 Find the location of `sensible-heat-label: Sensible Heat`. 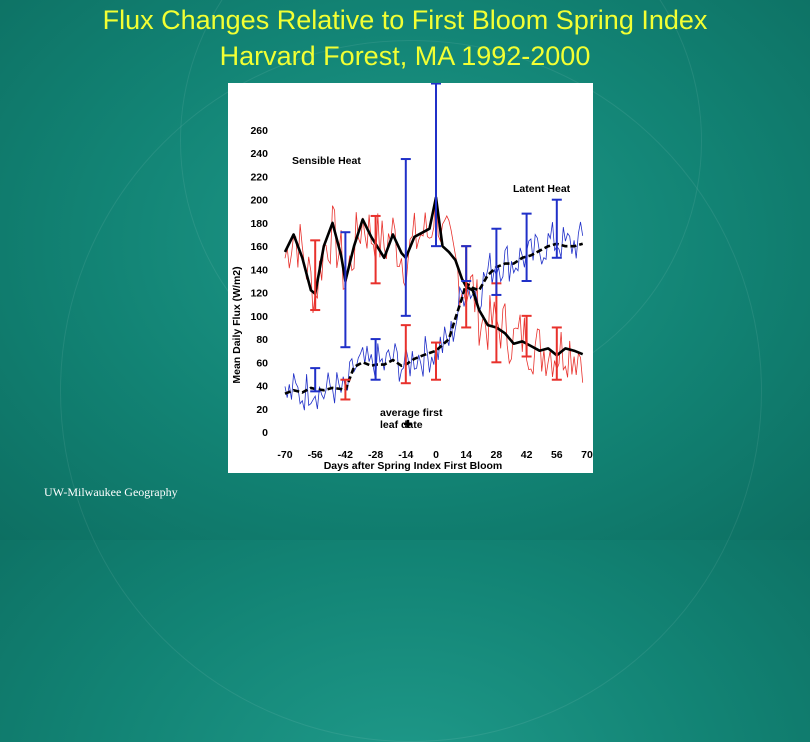

sensible-heat-label: Sensible Heat is located at coordinates (326, 161).